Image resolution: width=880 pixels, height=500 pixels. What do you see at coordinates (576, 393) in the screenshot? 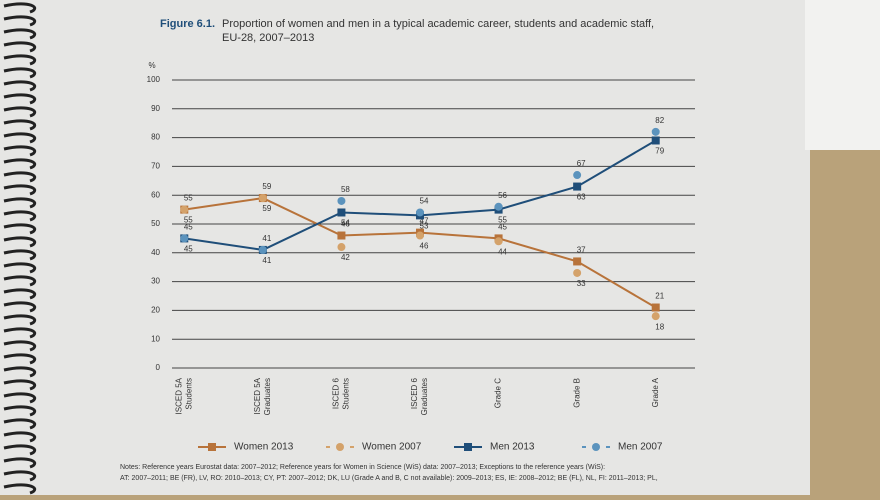
I see `x-tick-label: Grade B` at bounding box center [576, 393].